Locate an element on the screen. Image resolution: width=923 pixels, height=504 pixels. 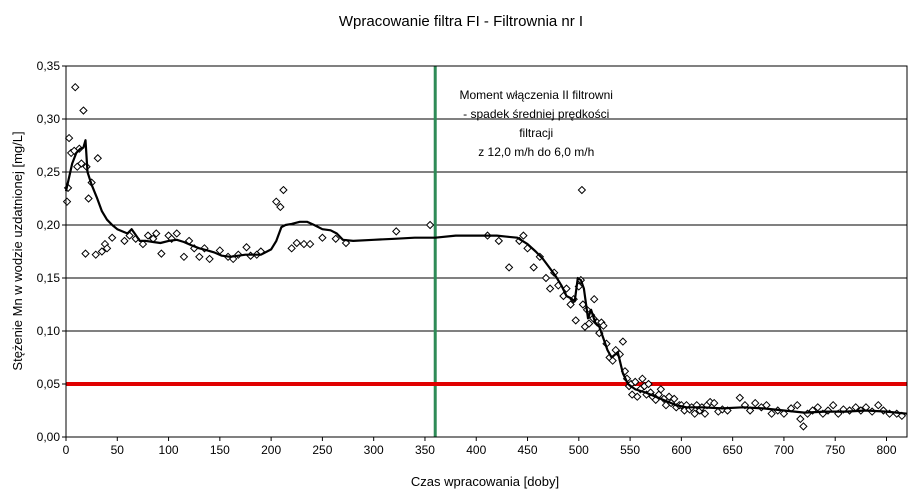
x-tick-label: 200 is located at coordinates (271, 450).